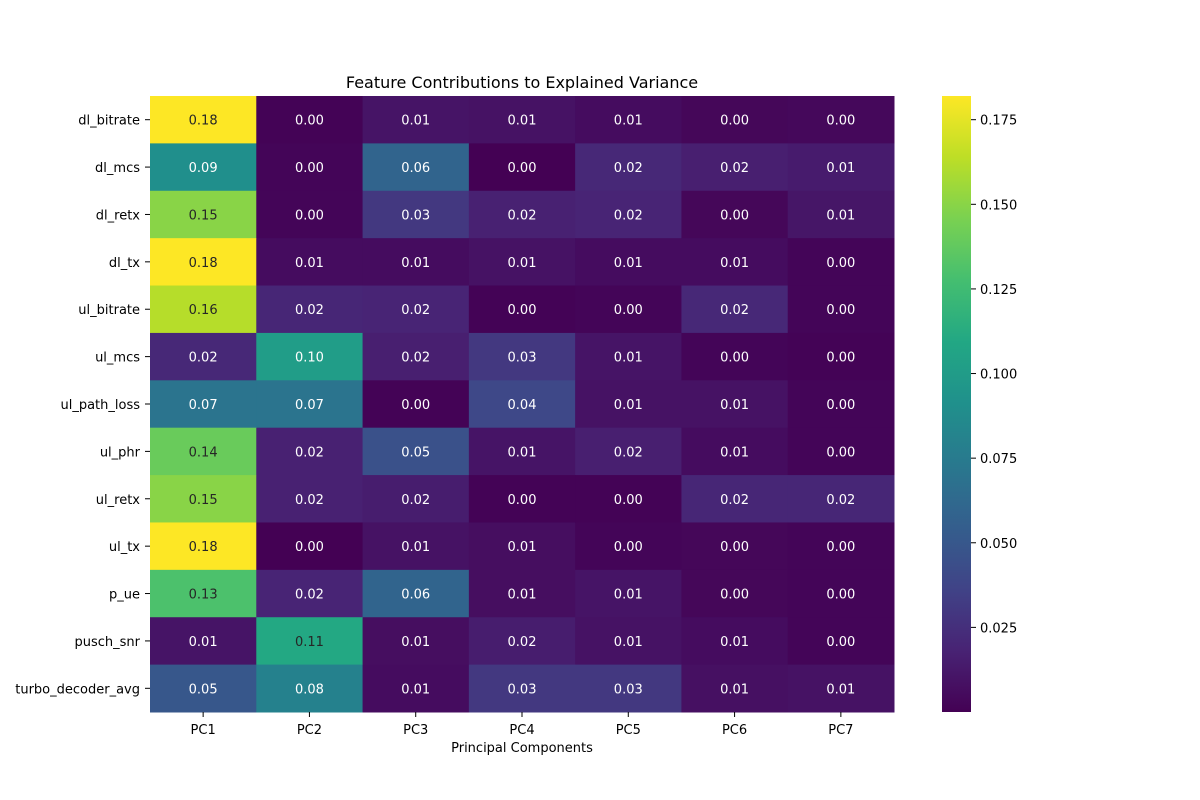 This screenshot has width=1200, height=800. What do you see at coordinates (998, 628) in the screenshot?
I see `colorbar-tick-label: 0.025` at bounding box center [998, 628].